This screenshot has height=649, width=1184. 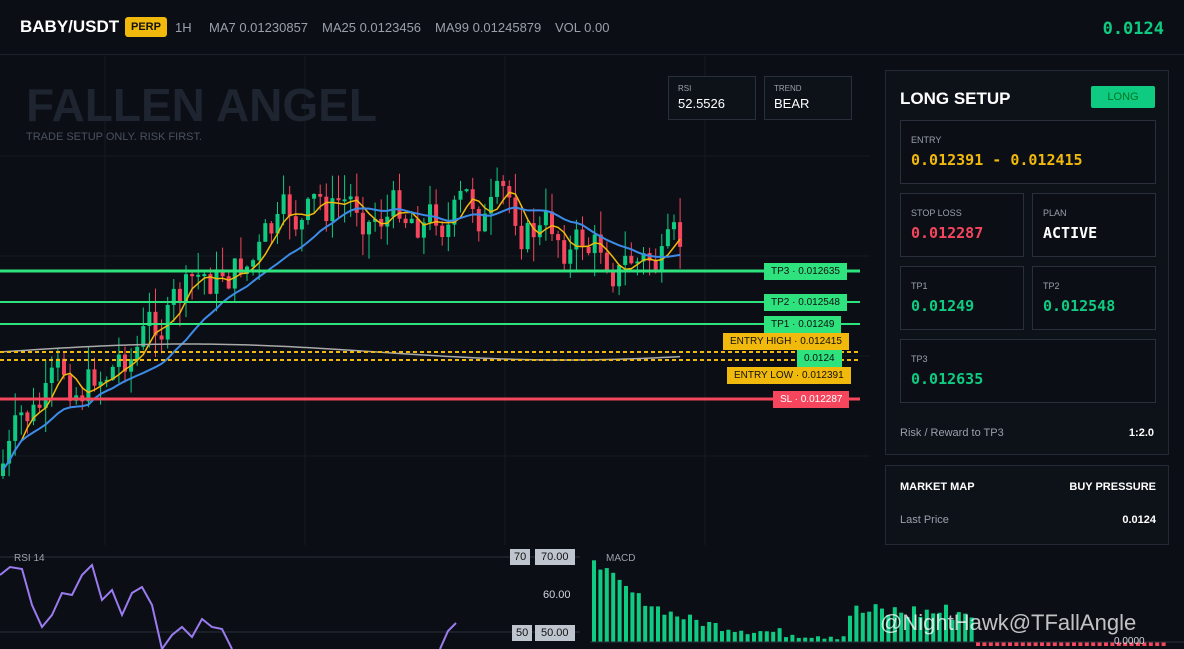 I want to click on value: 0.012548, so click(x=1079, y=306).